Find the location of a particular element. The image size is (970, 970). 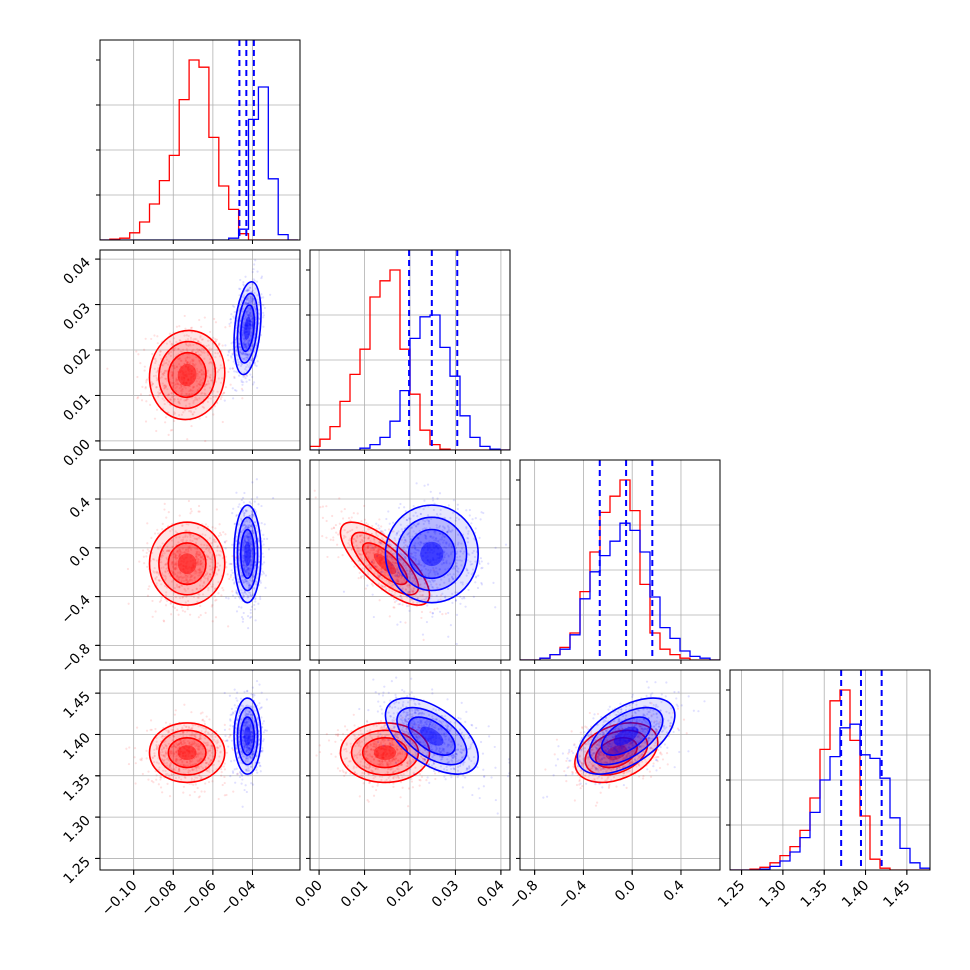

y-tick-label: 1.45 is located at coordinates (76, 705).